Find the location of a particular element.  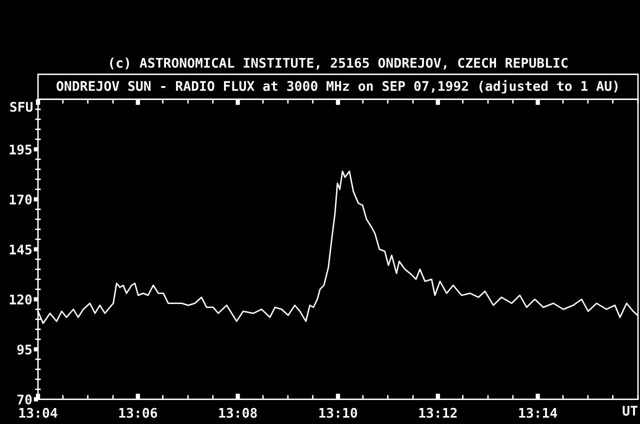

y-tick-label: 170 is located at coordinates (21, 199).